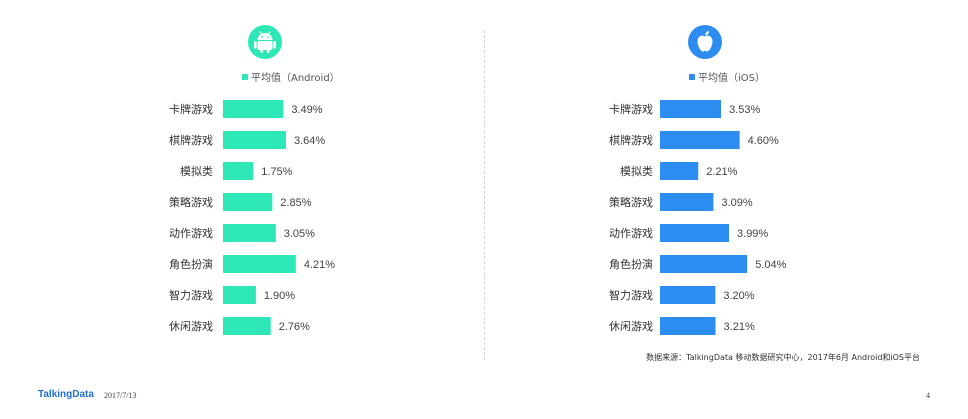  Describe the element at coordinates (191, 109) in the screenshot. I see `category-label-android: 卡牌游戏` at that location.